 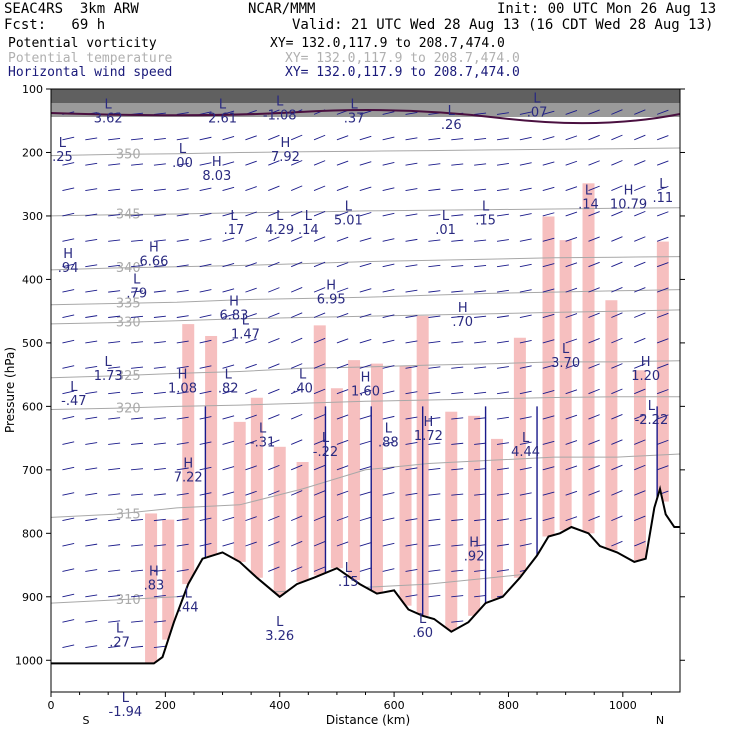 I want to click on theta-contour-line, so click(x=365, y=152).